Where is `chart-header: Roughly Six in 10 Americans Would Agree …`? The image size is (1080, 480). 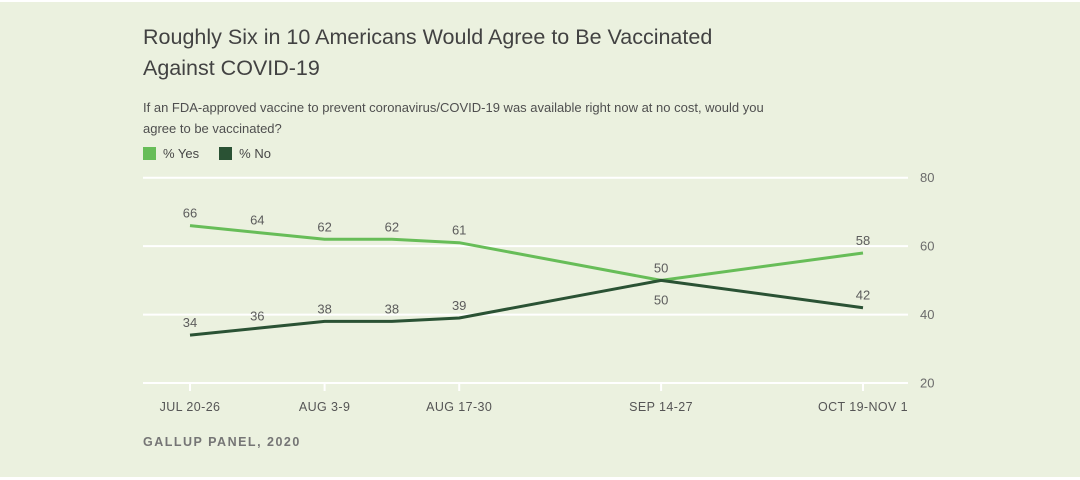
chart-header: Roughly Six in 10 Americans Would Agree … is located at coordinates (453, 80).